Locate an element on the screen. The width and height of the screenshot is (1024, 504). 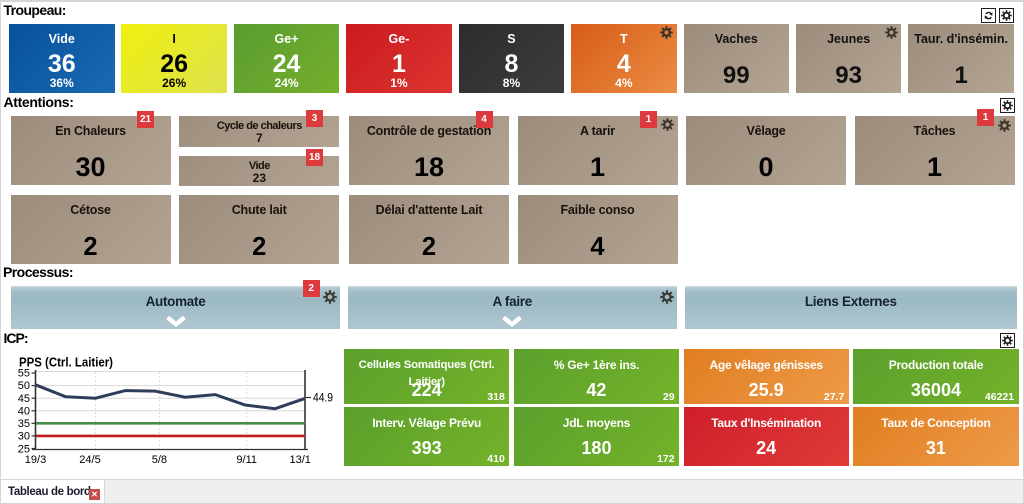
svg-text: 9/11 is located at coordinates (246, 460).